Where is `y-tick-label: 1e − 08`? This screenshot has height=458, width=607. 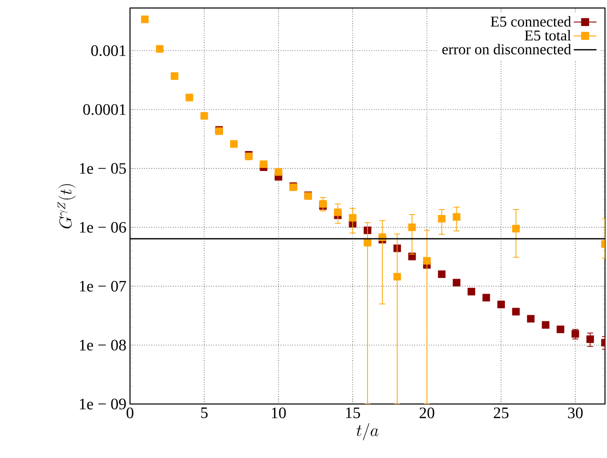
y-tick-label: 1e − 08 is located at coordinates (103, 345).